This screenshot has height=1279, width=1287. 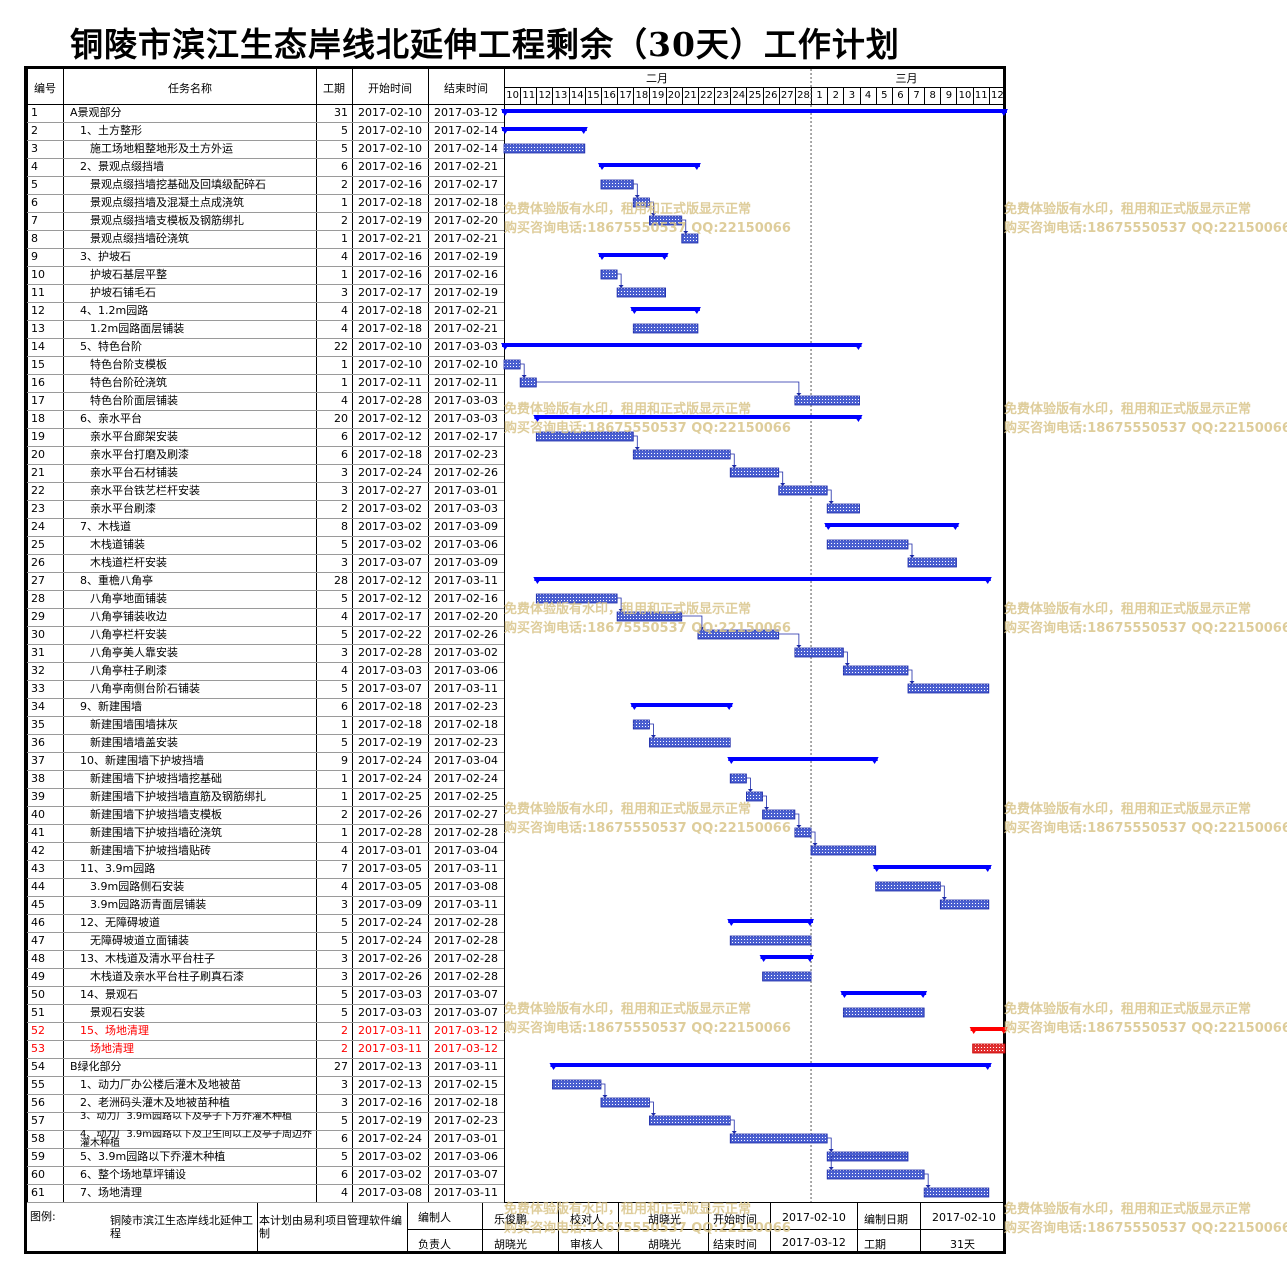 I want to click on task-name: 9、新建围墙, so click(x=111, y=706).